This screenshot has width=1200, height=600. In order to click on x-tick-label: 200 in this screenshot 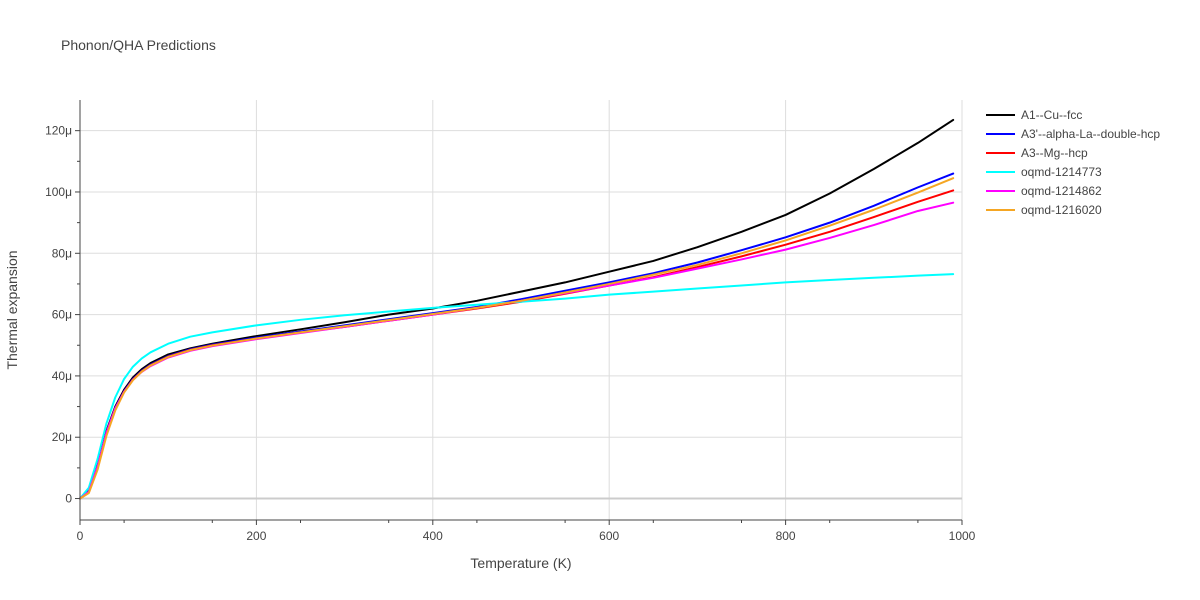, I will do `click(256, 536)`.